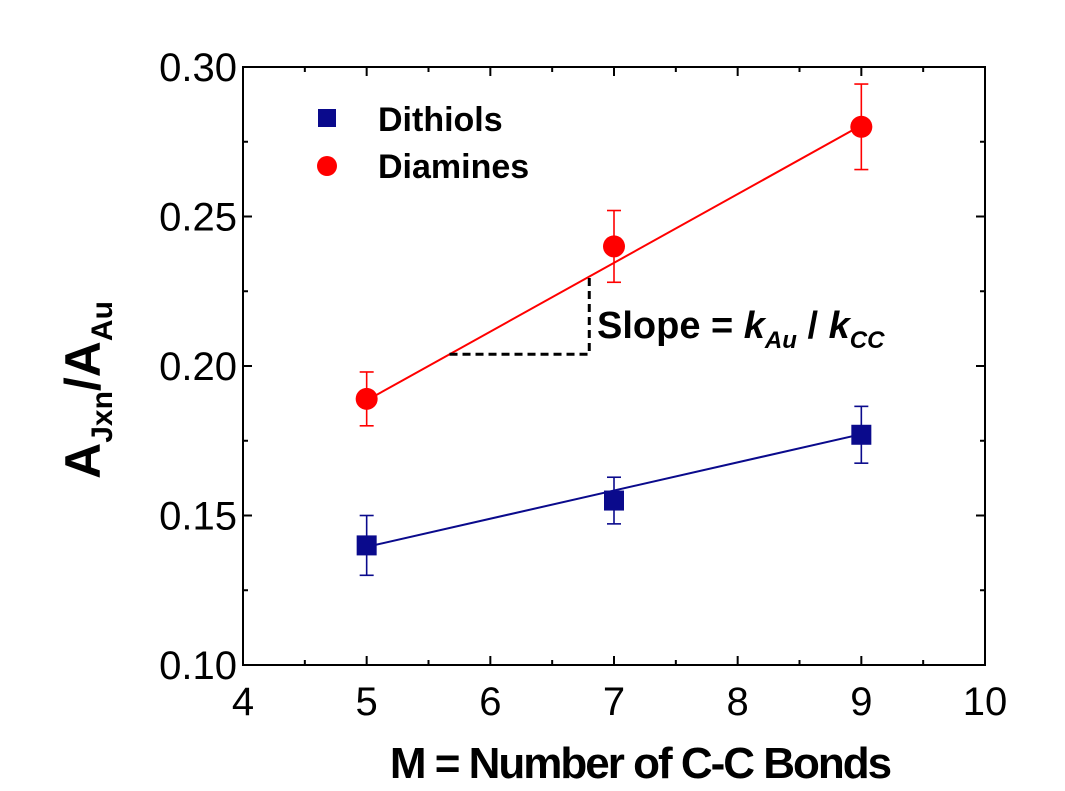 This screenshot has height=791, width=1065. I want to click on slope-slash: /, so click(813, 326).